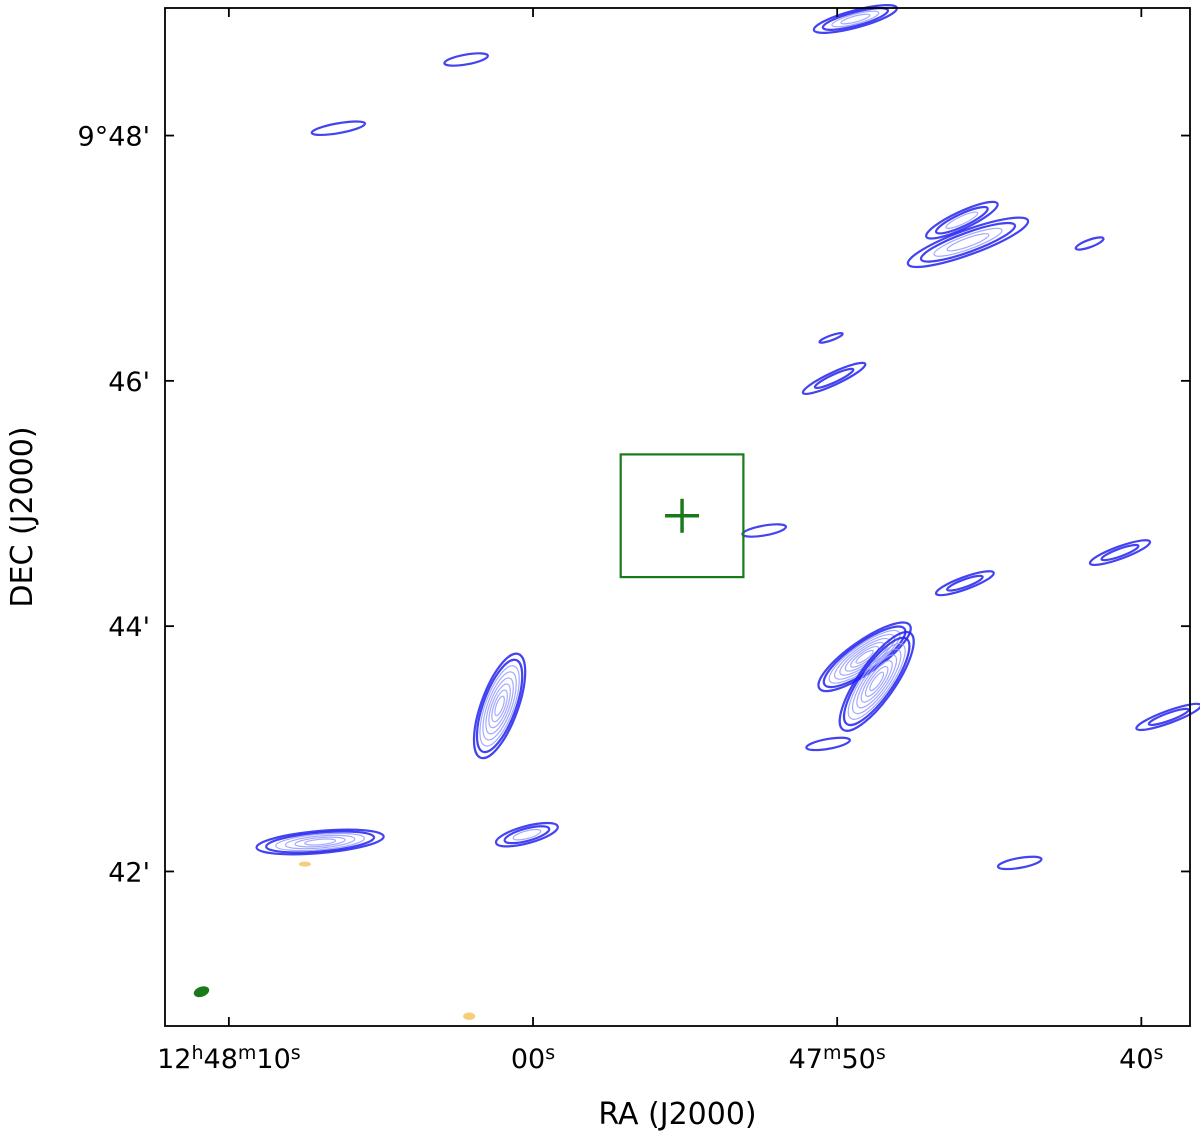 Image resolution: width=1200 pixels, height=1137 pixels. I want to click on x-tick-labels: 12h48m10s 00s 47m50s 40s, so click(660, 1058).